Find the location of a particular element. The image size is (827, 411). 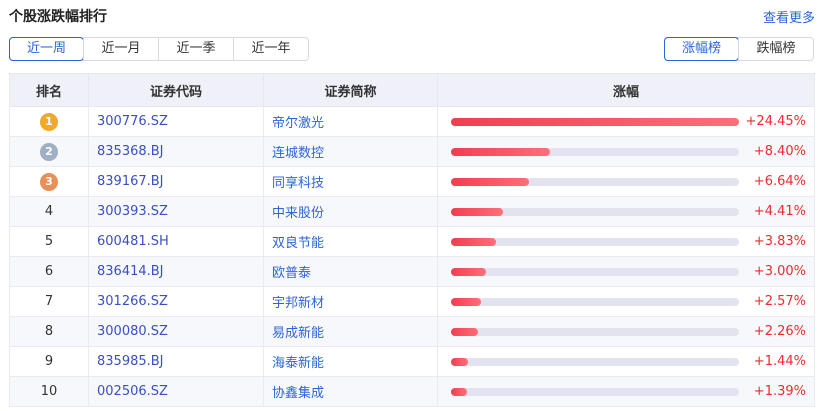

table-header: 排名 证券代码 证券简称 涨幅 is located at coordinates (412, 90).